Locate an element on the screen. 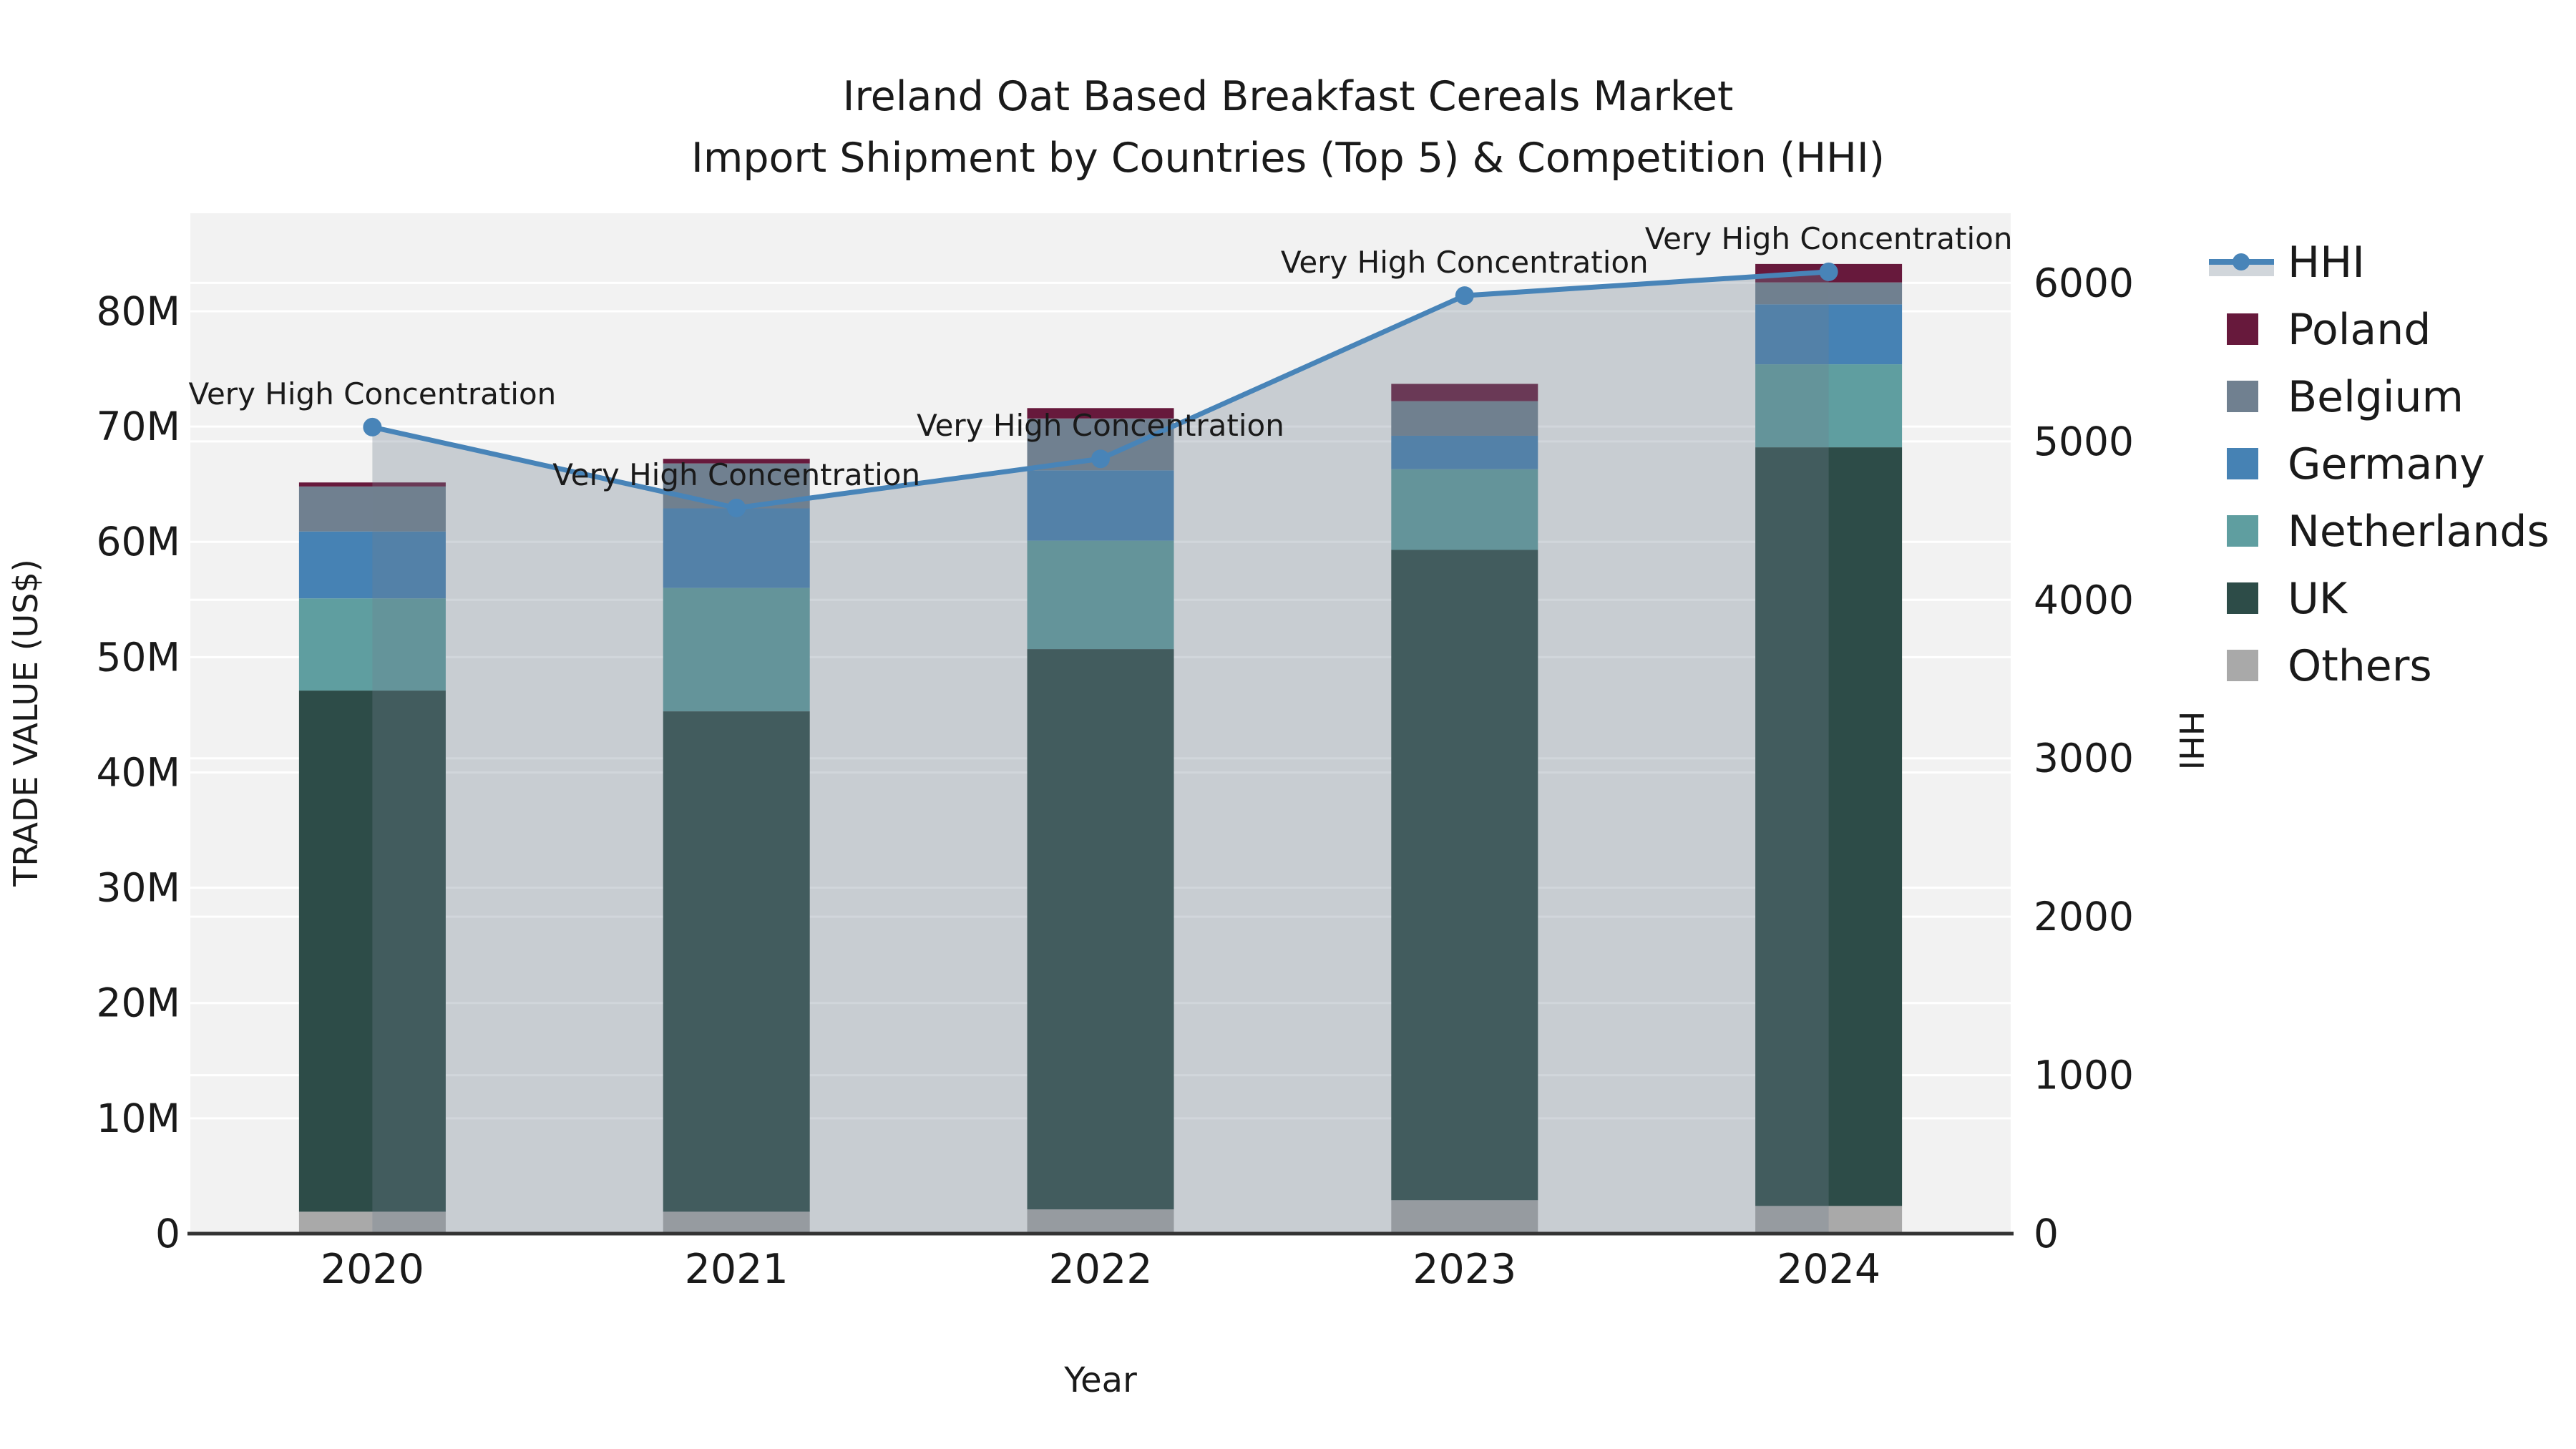 The height and width of the screenshot is (1449, 2576). legend-label-belgium: Belgium is located at coordinates (2376, 397).